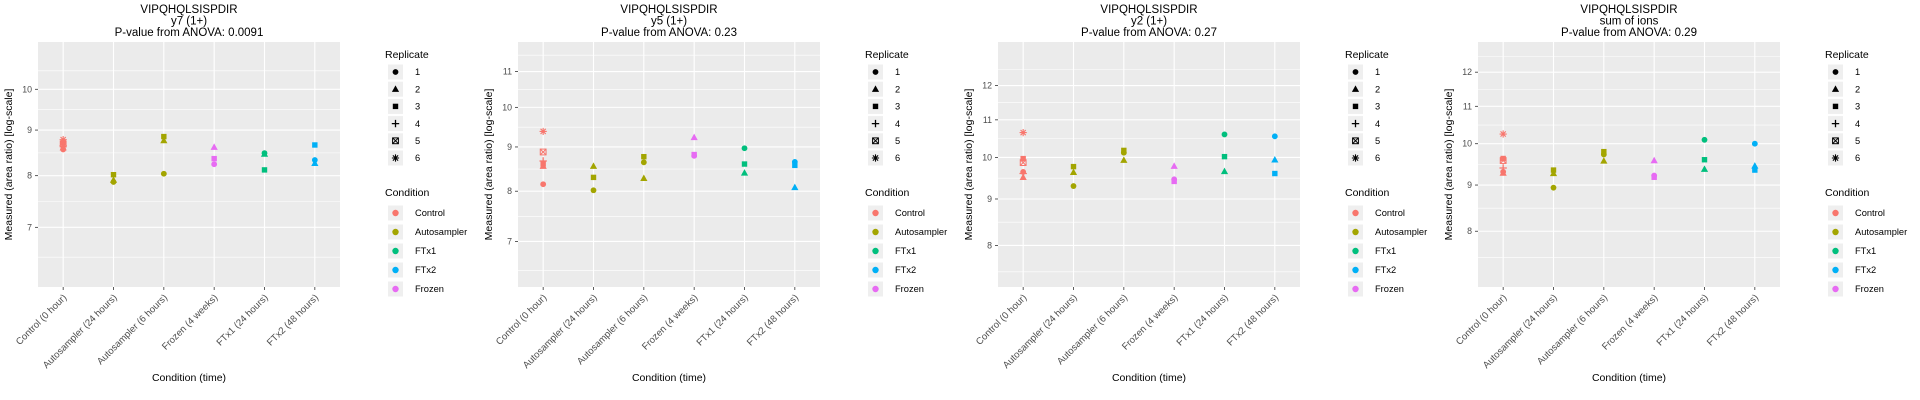 Image resolution: width=1920 pixels, height=400 pixels. I want to click on condition-legend-title: Condition, so click(1367, 193).